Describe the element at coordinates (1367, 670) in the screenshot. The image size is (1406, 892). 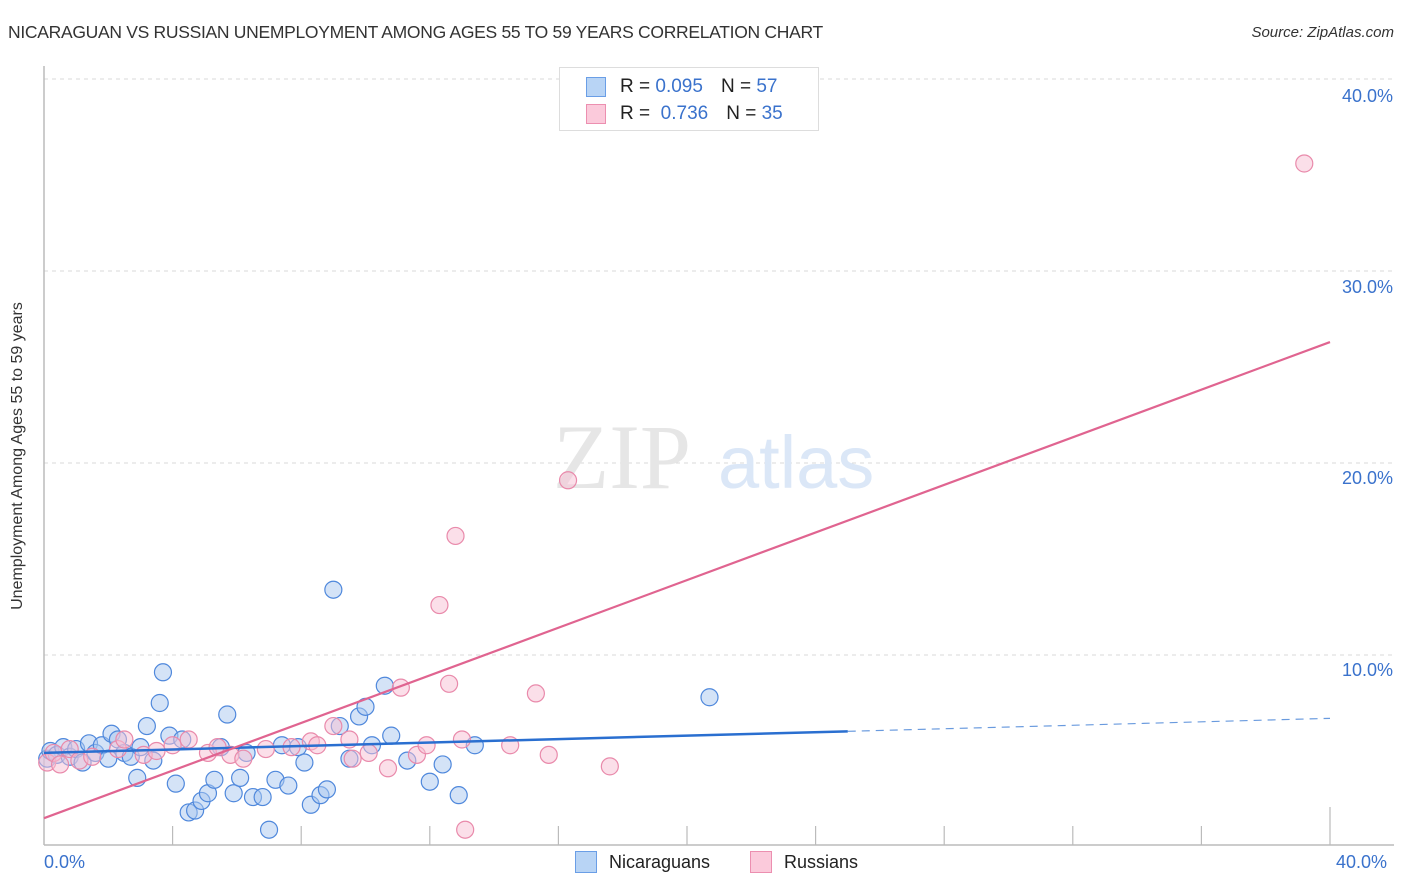
I see `y-tick-10: 10.0%` at that location.